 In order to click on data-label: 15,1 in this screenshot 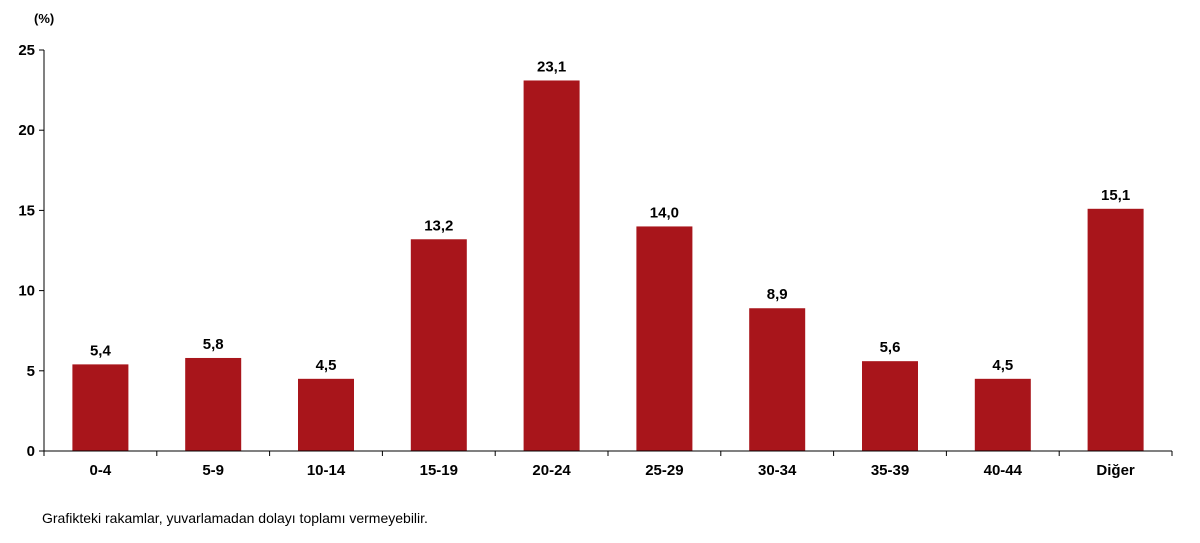, I will do `click(1115, 195)`.